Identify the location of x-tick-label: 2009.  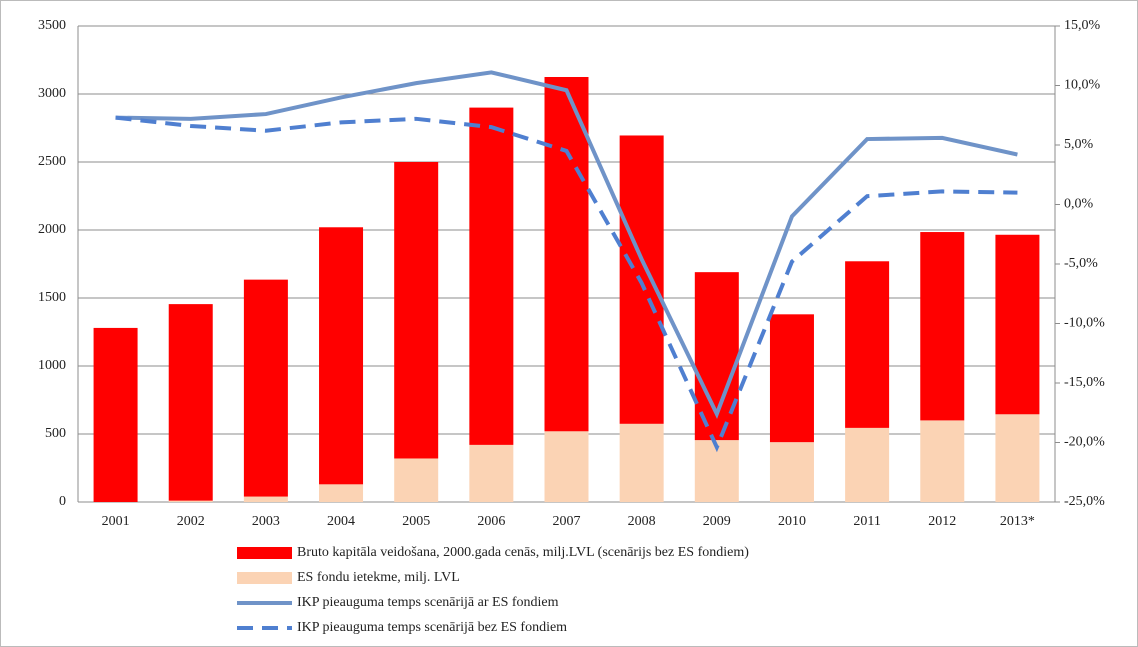
(717, 521).